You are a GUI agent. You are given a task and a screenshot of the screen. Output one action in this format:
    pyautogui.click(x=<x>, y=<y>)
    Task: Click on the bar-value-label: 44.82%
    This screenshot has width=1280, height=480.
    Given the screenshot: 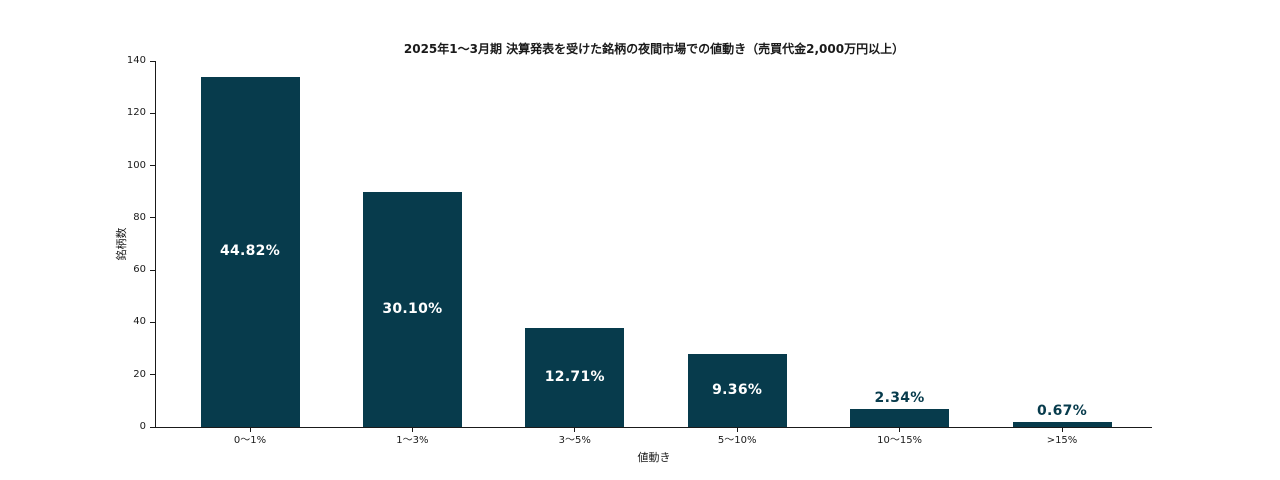 What is the action you would take?
    pyautogui.click(x=250, y=251)
    